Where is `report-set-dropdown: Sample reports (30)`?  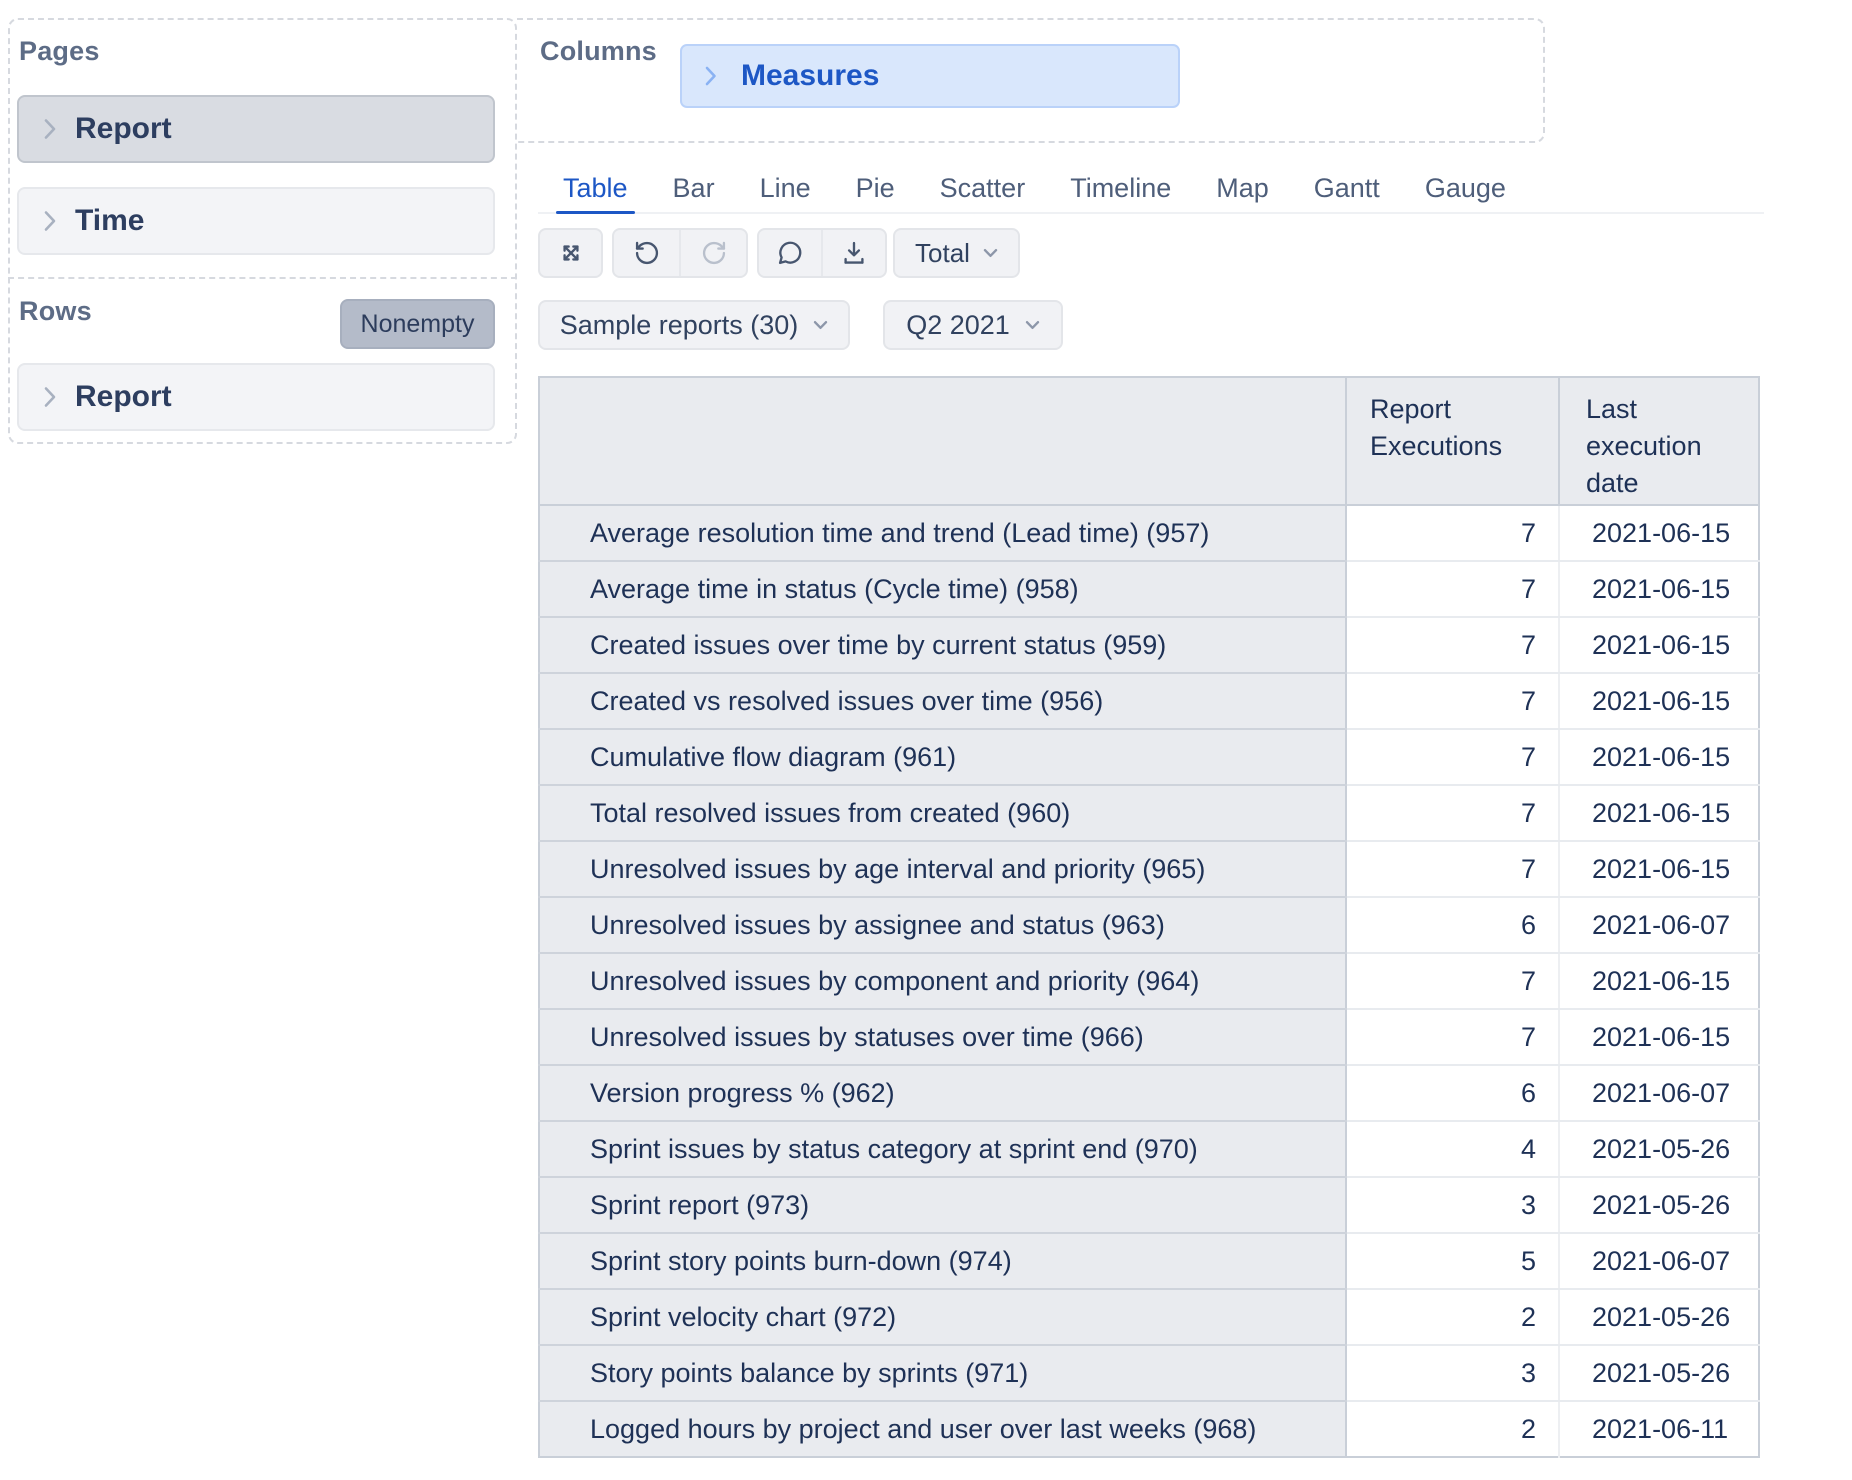 report-set-dropdown: Sample reports (30) is located at coordinates (694, 325).